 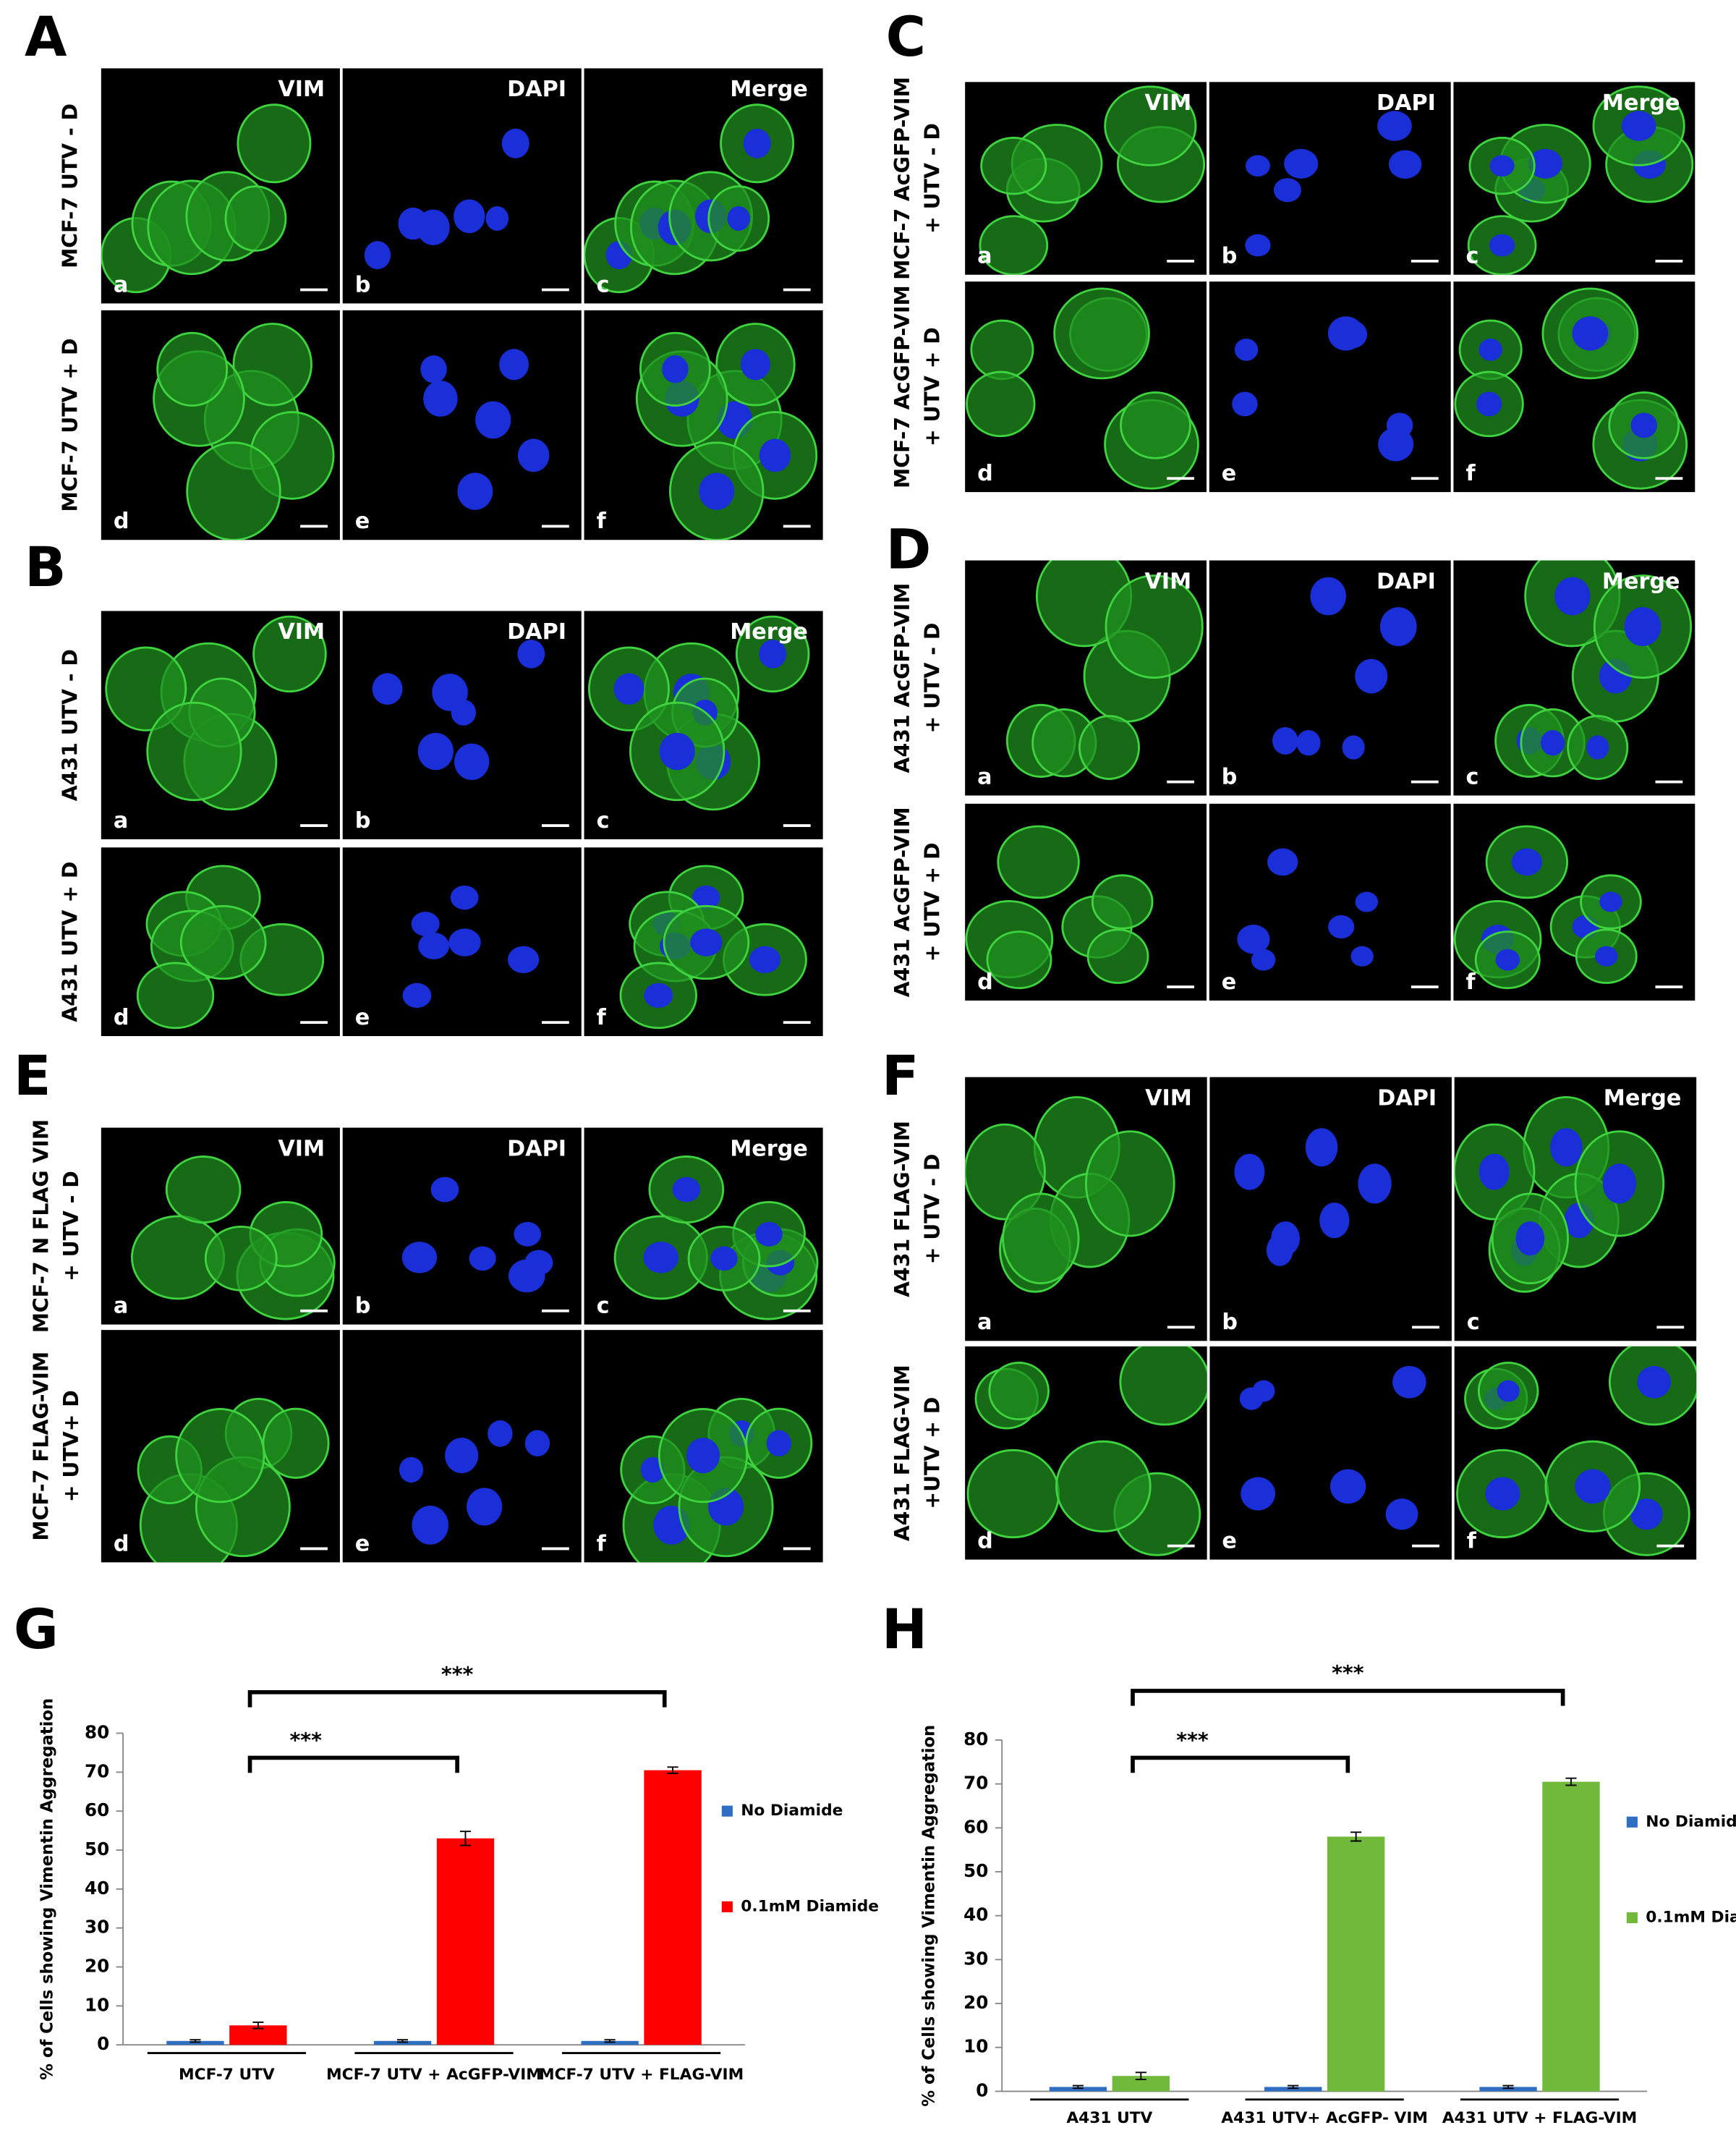 What do you see at coordinates (975, 1827) in the screenshot?
I see `y-tick-label: 60` at bounding box center [975, 1827].